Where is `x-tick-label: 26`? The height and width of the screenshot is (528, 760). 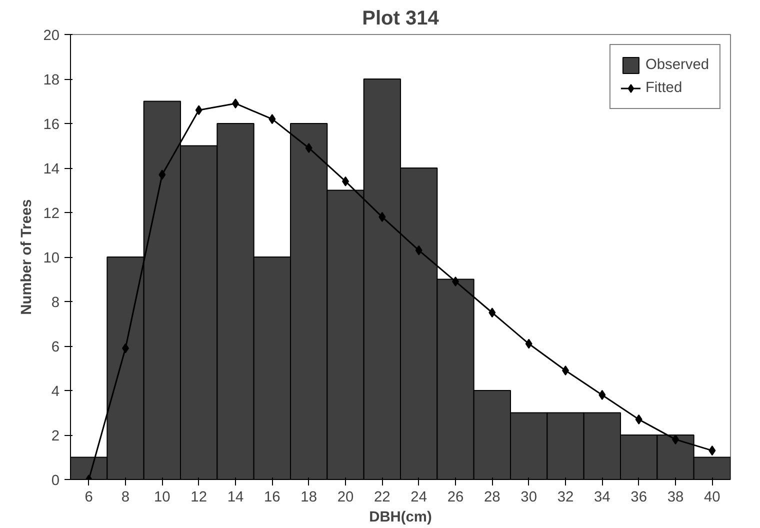 x-tick-label: 26 is located at coordinates (455, 498).